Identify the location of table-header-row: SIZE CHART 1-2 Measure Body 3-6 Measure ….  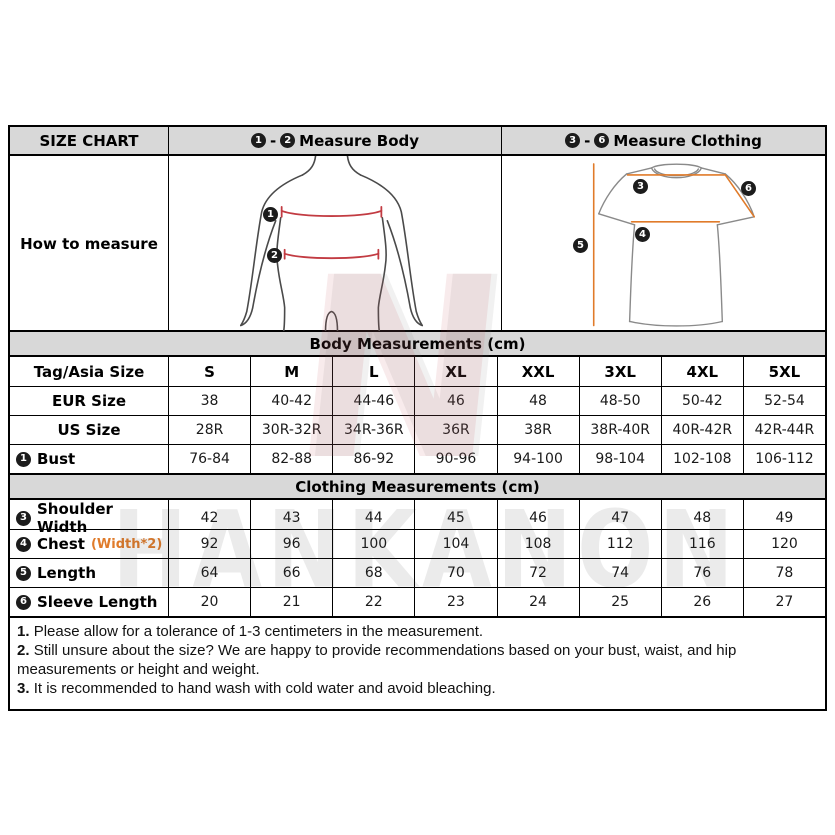
(417, 140).